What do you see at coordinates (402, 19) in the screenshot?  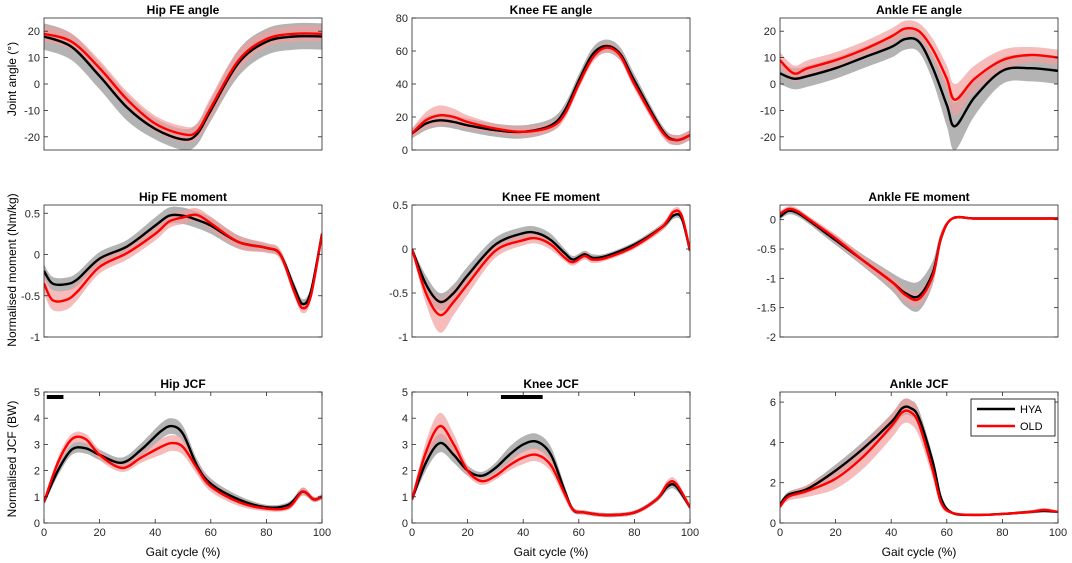 I see `y-tick-label: 80` at bounding box center [402, 19].